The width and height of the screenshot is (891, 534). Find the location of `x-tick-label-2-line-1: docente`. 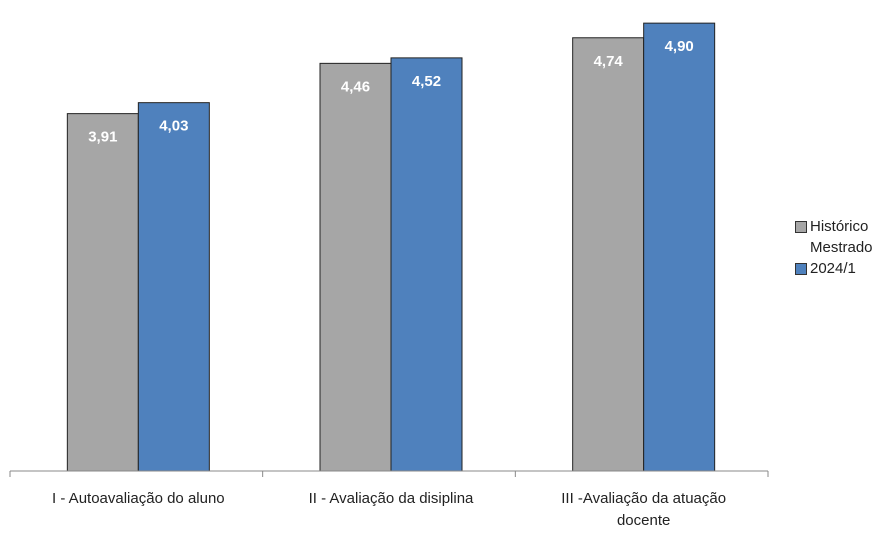

x-tick-label-2-line-1: docente is located at coordinates (643, 520).